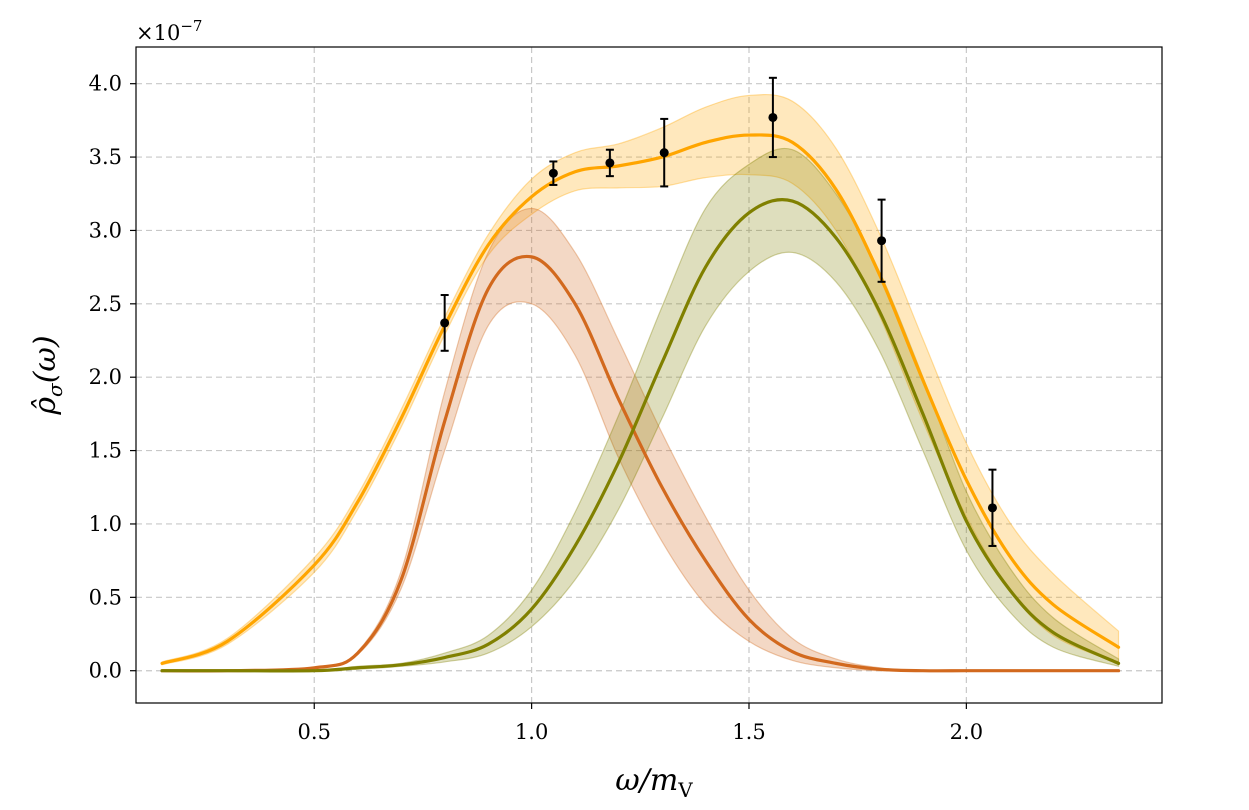 The width and height of the screenshot is (1249, 810). What do you see at coordinates (105, 304) in the screenshot?
I see `y-tick-label: 2.5` at bounding box center [105, 304].